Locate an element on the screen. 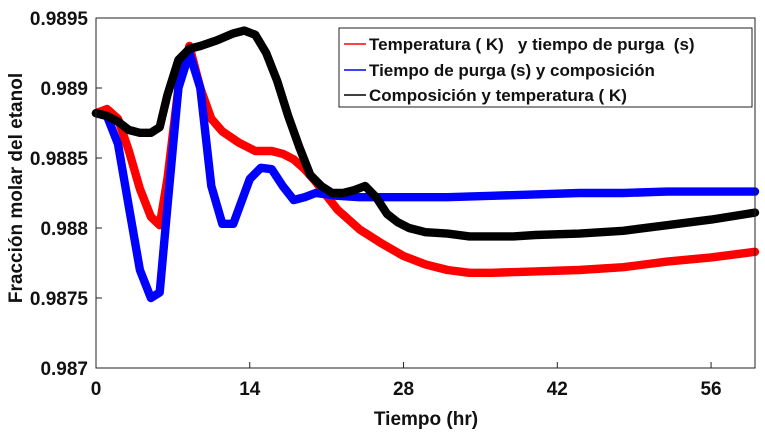 The image size is (765, 439). x-tick-label: 42 is located at coordinates (557, 389).